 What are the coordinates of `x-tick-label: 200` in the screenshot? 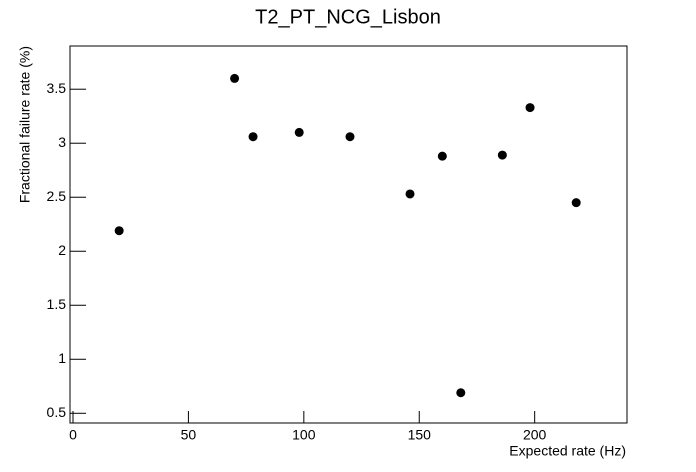 It's located at (535, 435).